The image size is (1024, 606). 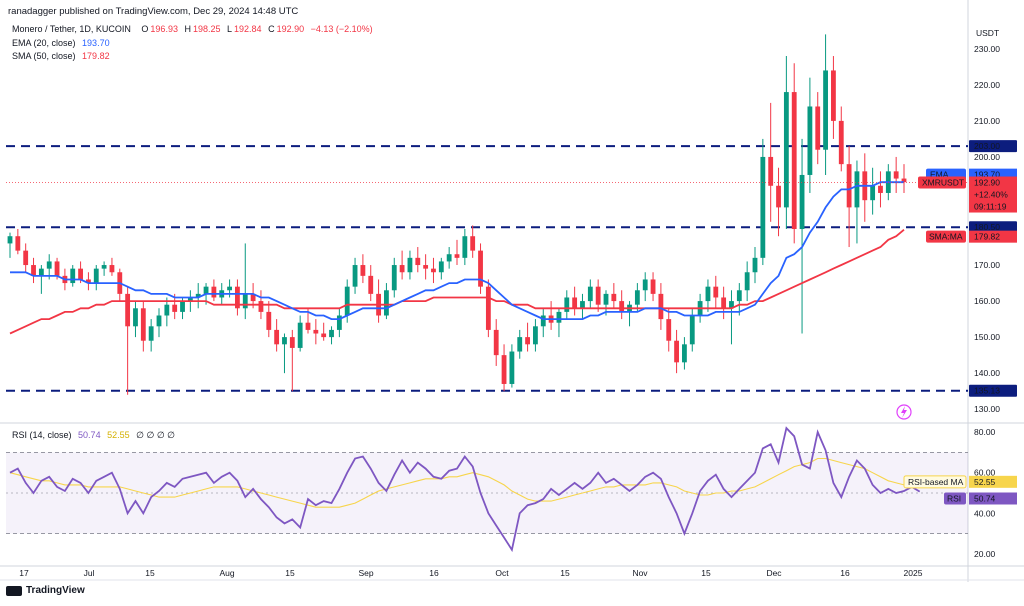 What do you see at coordinates (61, 43) in the screenshot?
I see `ema-legend: EMA (20, close) 193.70` at bounding box center [61, 43].